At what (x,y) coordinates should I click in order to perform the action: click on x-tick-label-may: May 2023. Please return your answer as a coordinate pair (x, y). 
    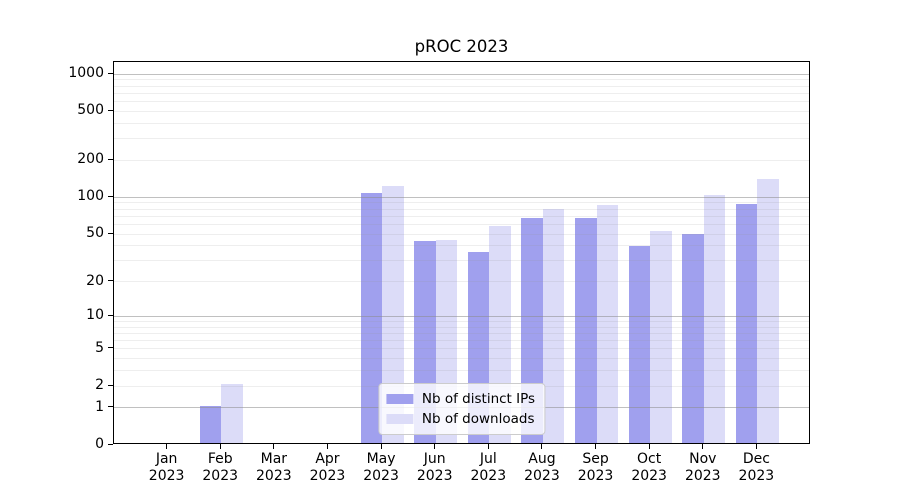
    Looking at the image, I should click on (381, 467).